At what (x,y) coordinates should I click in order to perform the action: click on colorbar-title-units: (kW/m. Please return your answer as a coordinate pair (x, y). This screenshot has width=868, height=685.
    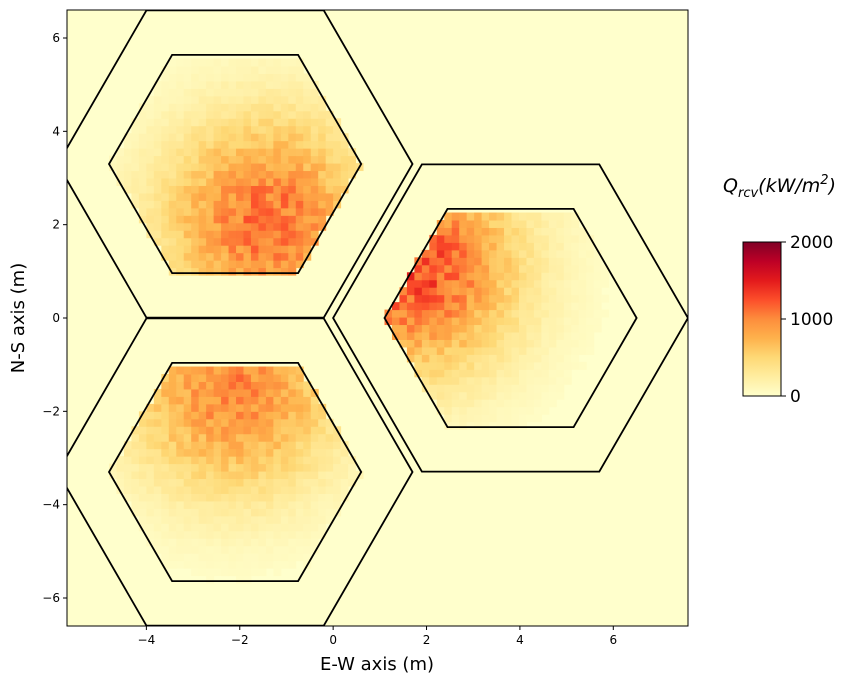
    Looking at the image, I should click on (789, 186).